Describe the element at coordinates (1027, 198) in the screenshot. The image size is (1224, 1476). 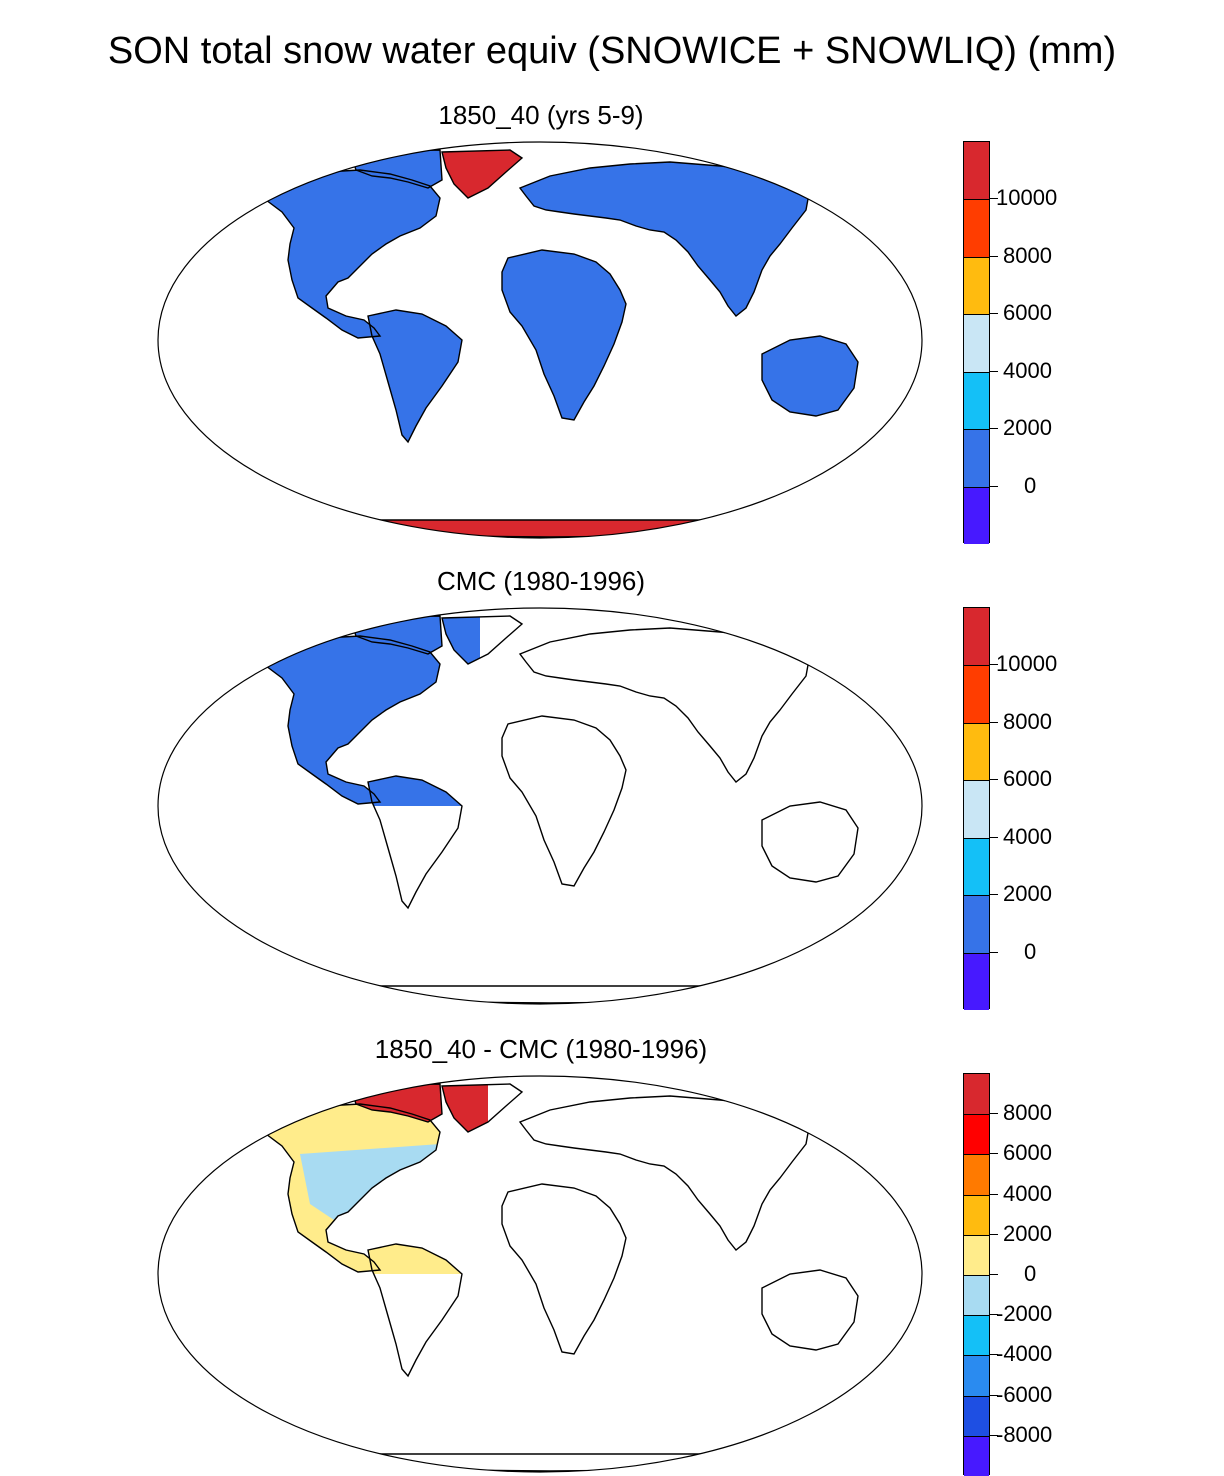
I see `colorbar-label: 10000` at that location.